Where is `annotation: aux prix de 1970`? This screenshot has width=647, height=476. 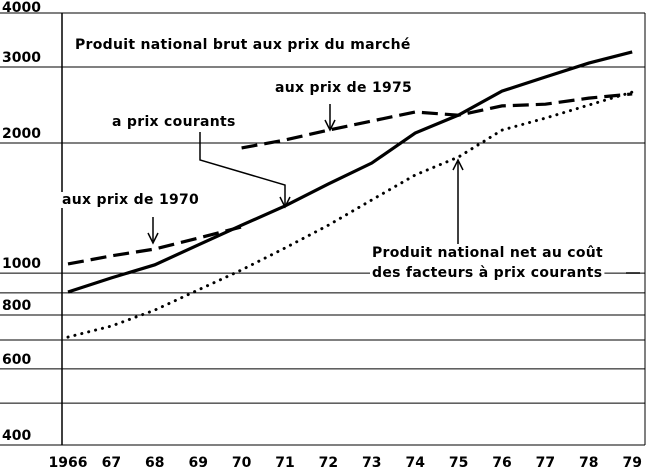 annotation: aux prix de 1970 is located at coordinates (130, 200).